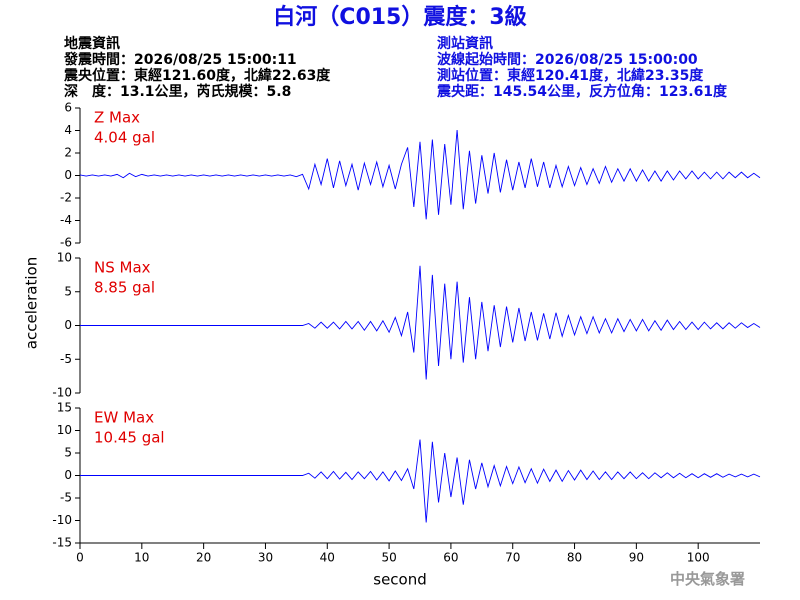  Describe the element at coordinates (582, 91) in the screenshot. I see `info-right: 震央距：145.54公里，反方位角：123.61度` at that location.